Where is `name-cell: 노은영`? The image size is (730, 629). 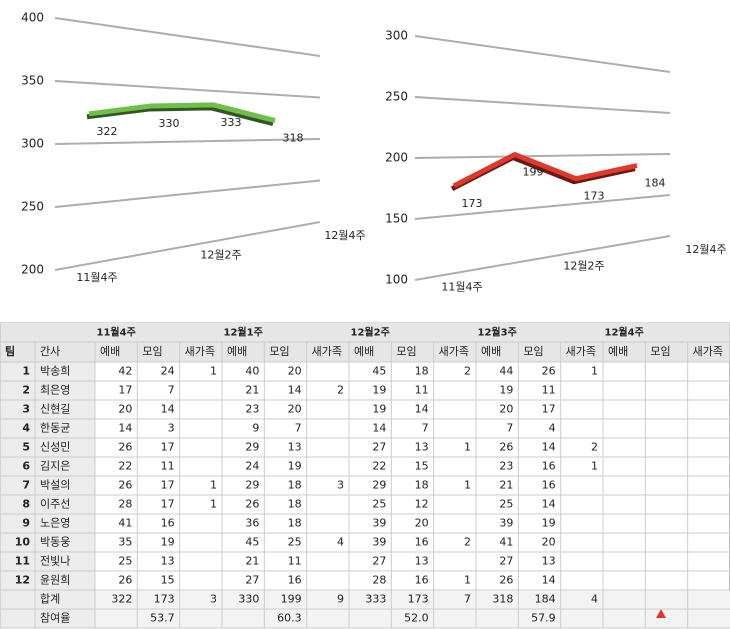
name-cell: 노은영 is located at coordinates (55, 523).